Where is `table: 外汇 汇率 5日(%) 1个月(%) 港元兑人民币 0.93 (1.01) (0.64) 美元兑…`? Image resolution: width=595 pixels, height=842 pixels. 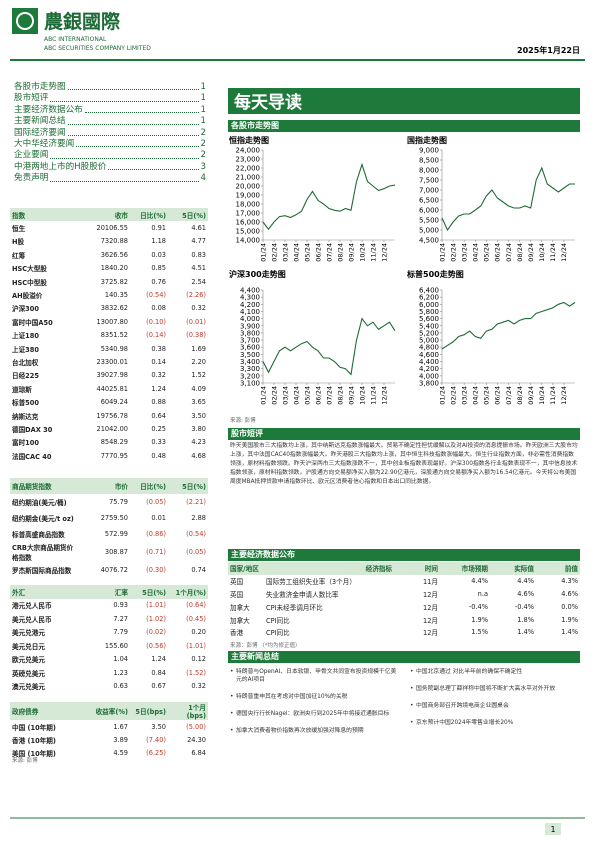
table: 外汇 汇率 5日(%) 1个月(%) 港元兑人民币 0.93 (1.01) (0.64) 美元兑… is located at coordinates (109, 639).